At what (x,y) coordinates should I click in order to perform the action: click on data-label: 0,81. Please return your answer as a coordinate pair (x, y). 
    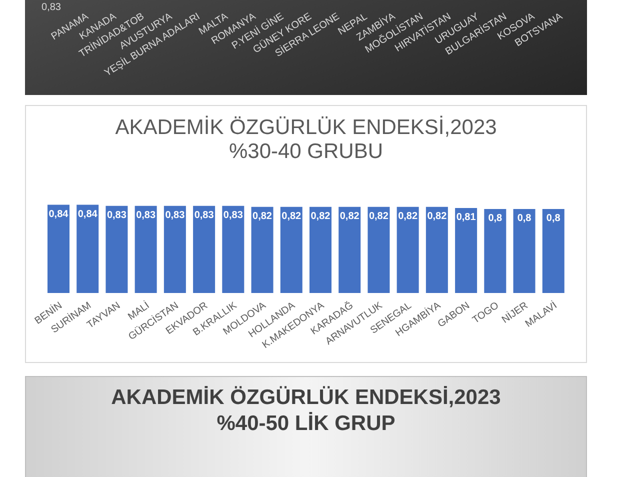
    Looking at the image, I should click on (466, 218).